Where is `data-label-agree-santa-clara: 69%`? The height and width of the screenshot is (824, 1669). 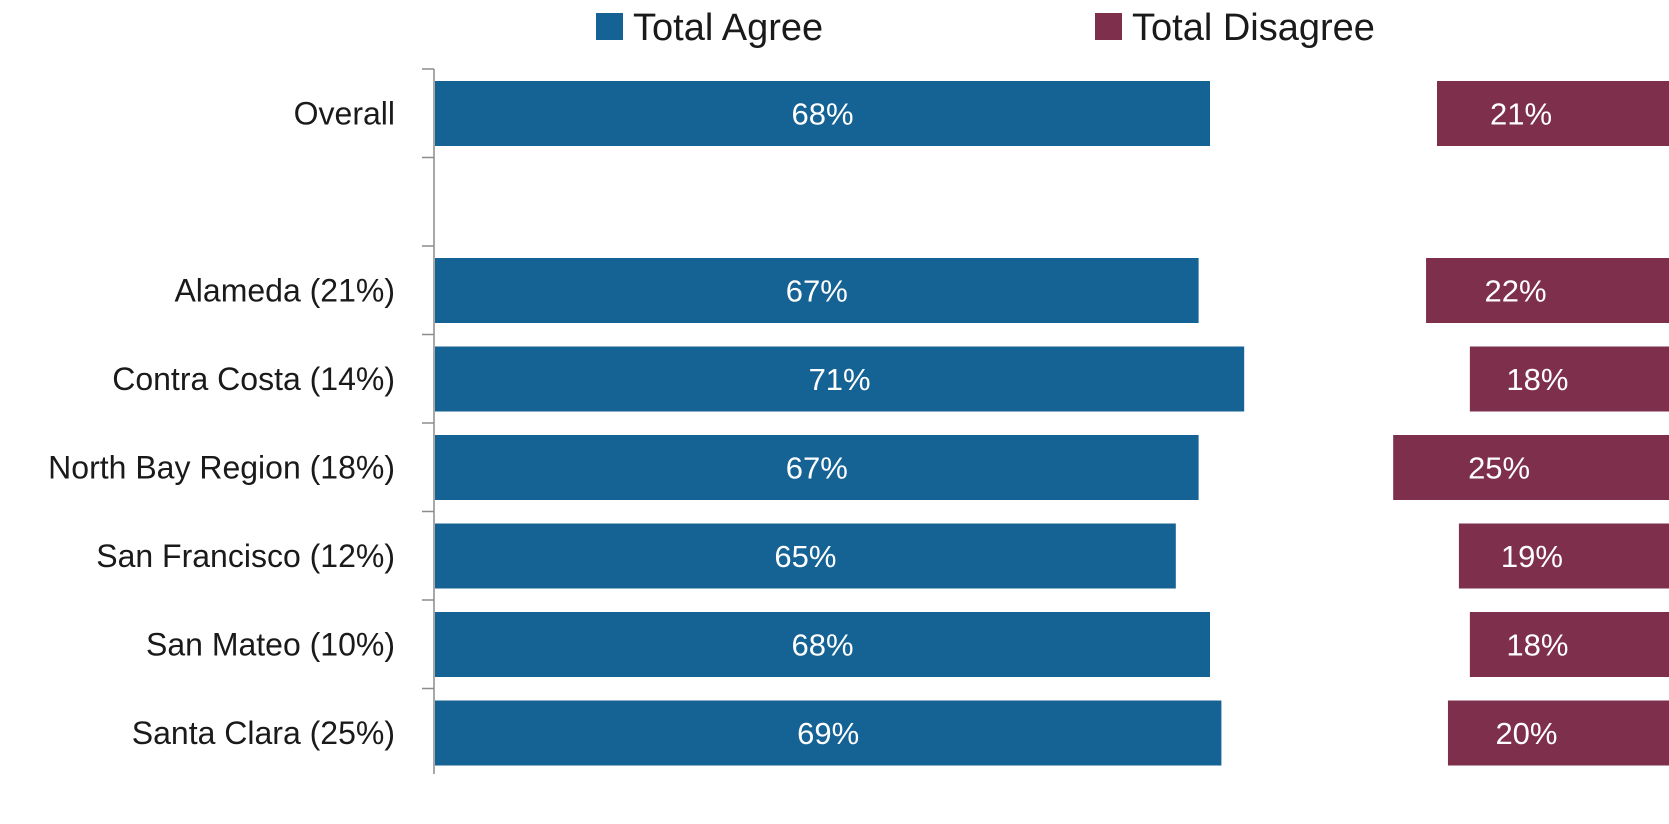
data-label-agree-santa-clara: 69% is located at coordinates (828, 733).